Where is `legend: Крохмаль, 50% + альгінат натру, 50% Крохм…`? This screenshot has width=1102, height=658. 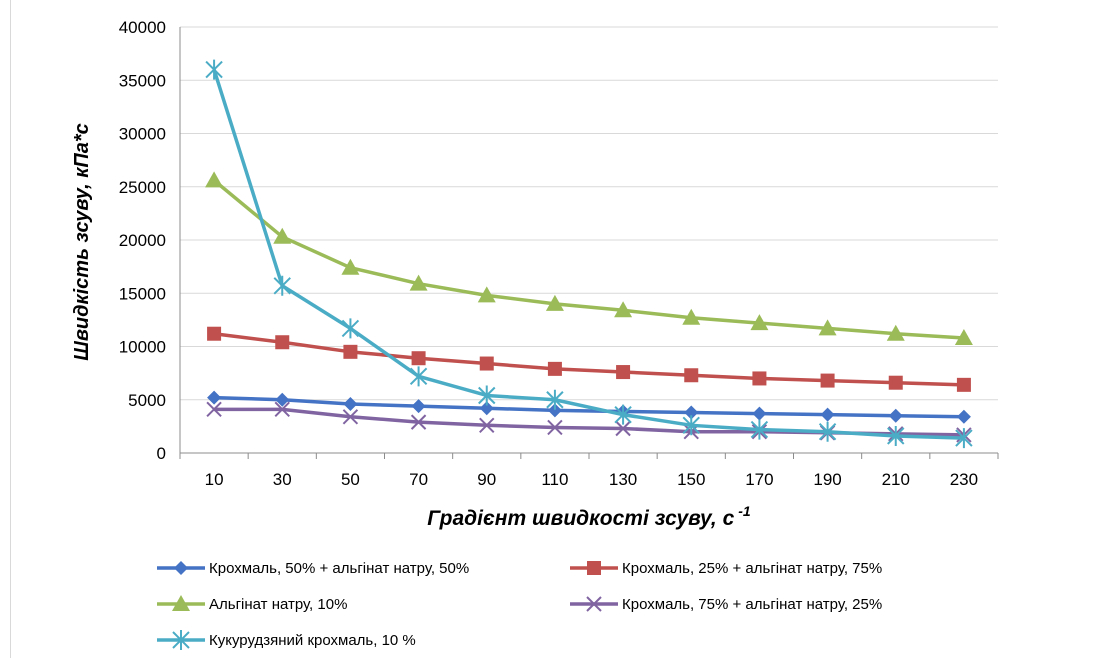
legend: Крохмаль, 50% + альгінат натру, 50% Крохм… is located at coordinates (519, 605).